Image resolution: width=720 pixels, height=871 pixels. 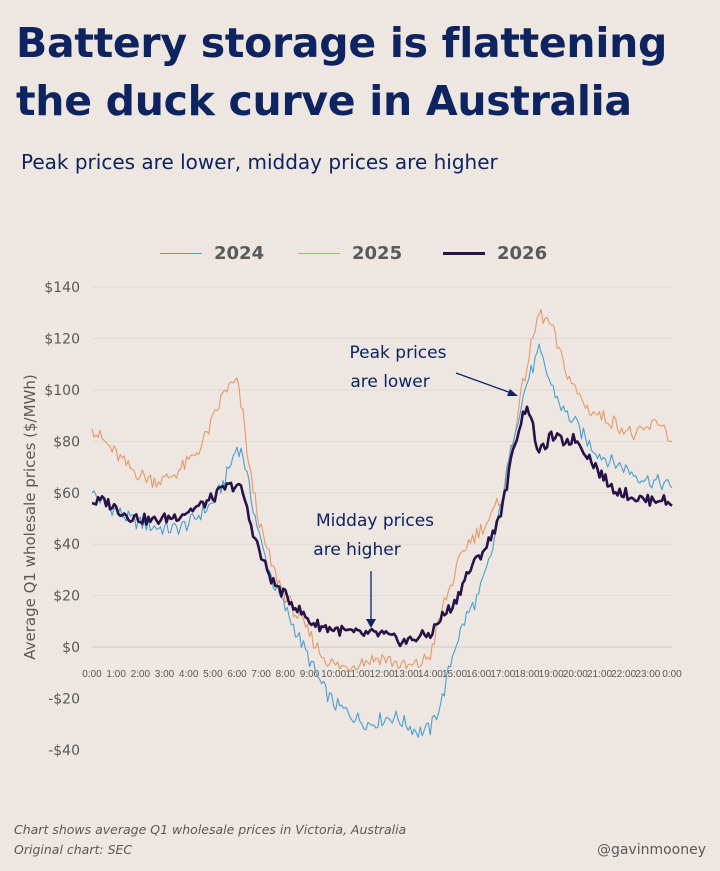 What do you see at coordinates (522, 253) in the screenshot?
I see `legend-label-2026: 2026` at bounding box center [522, 253].